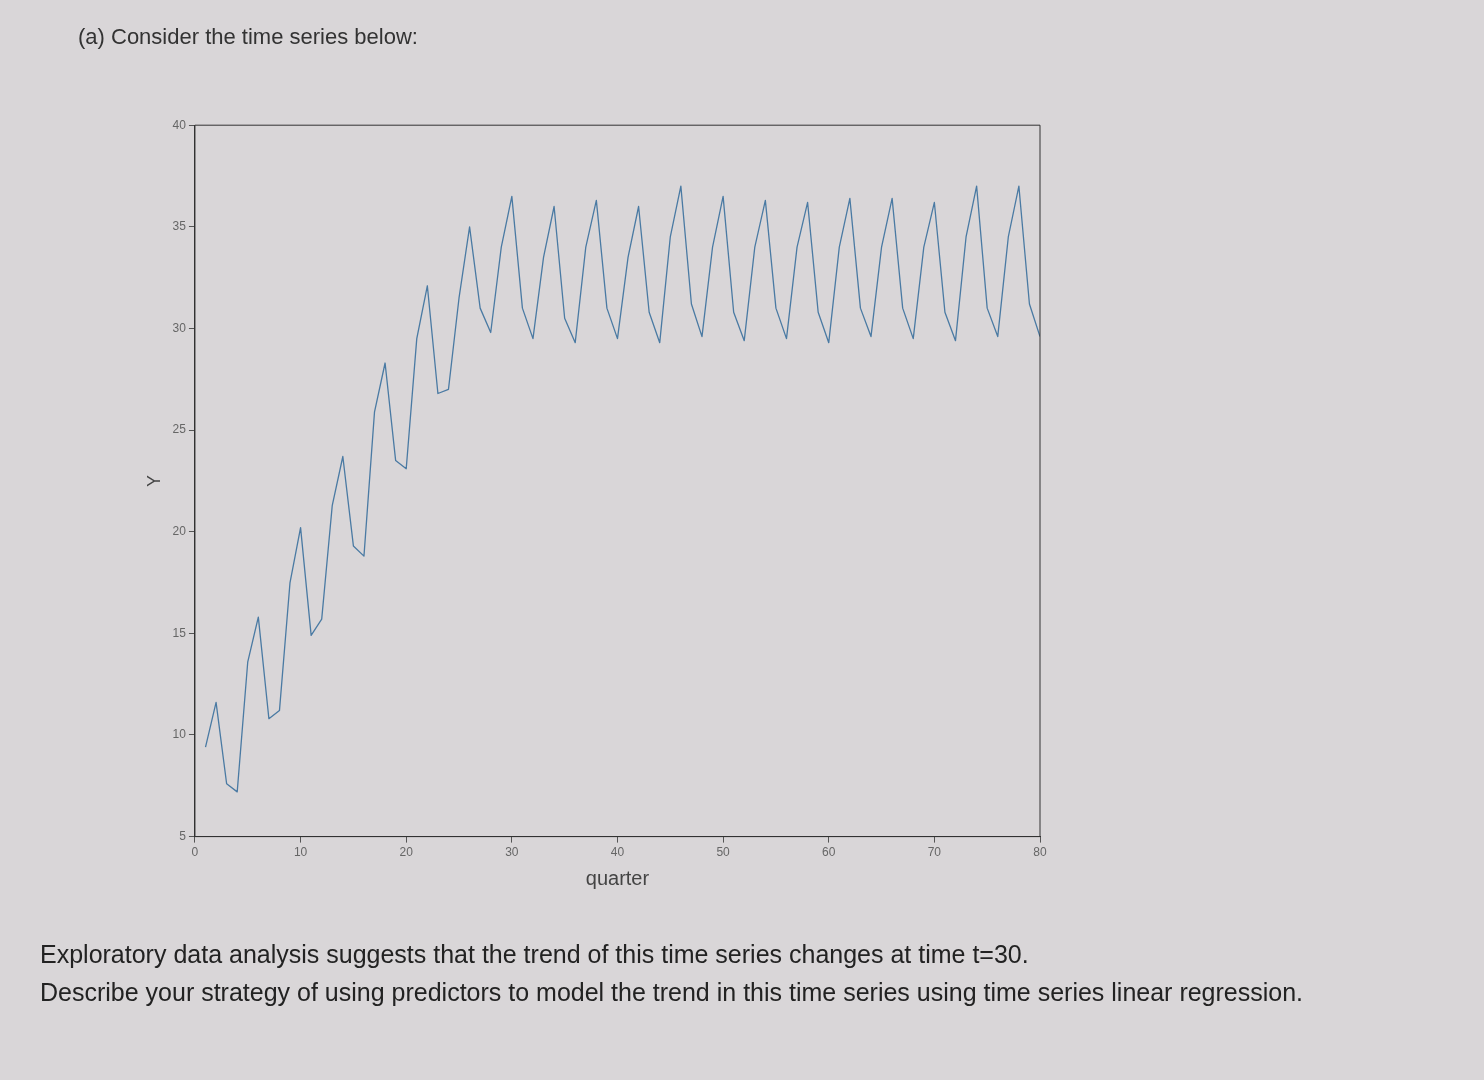 This screenshot has width=1484, height=1080. Describe the element at coordinates (723, 852) in the screenshot. I see `x-tick-label: 50` at that location.